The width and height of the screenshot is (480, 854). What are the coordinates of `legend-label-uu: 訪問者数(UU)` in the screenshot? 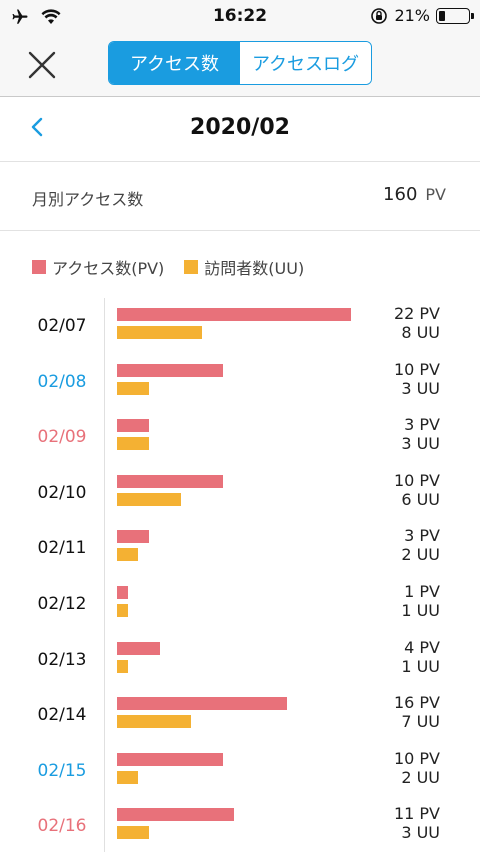 It's located at (254, 268).